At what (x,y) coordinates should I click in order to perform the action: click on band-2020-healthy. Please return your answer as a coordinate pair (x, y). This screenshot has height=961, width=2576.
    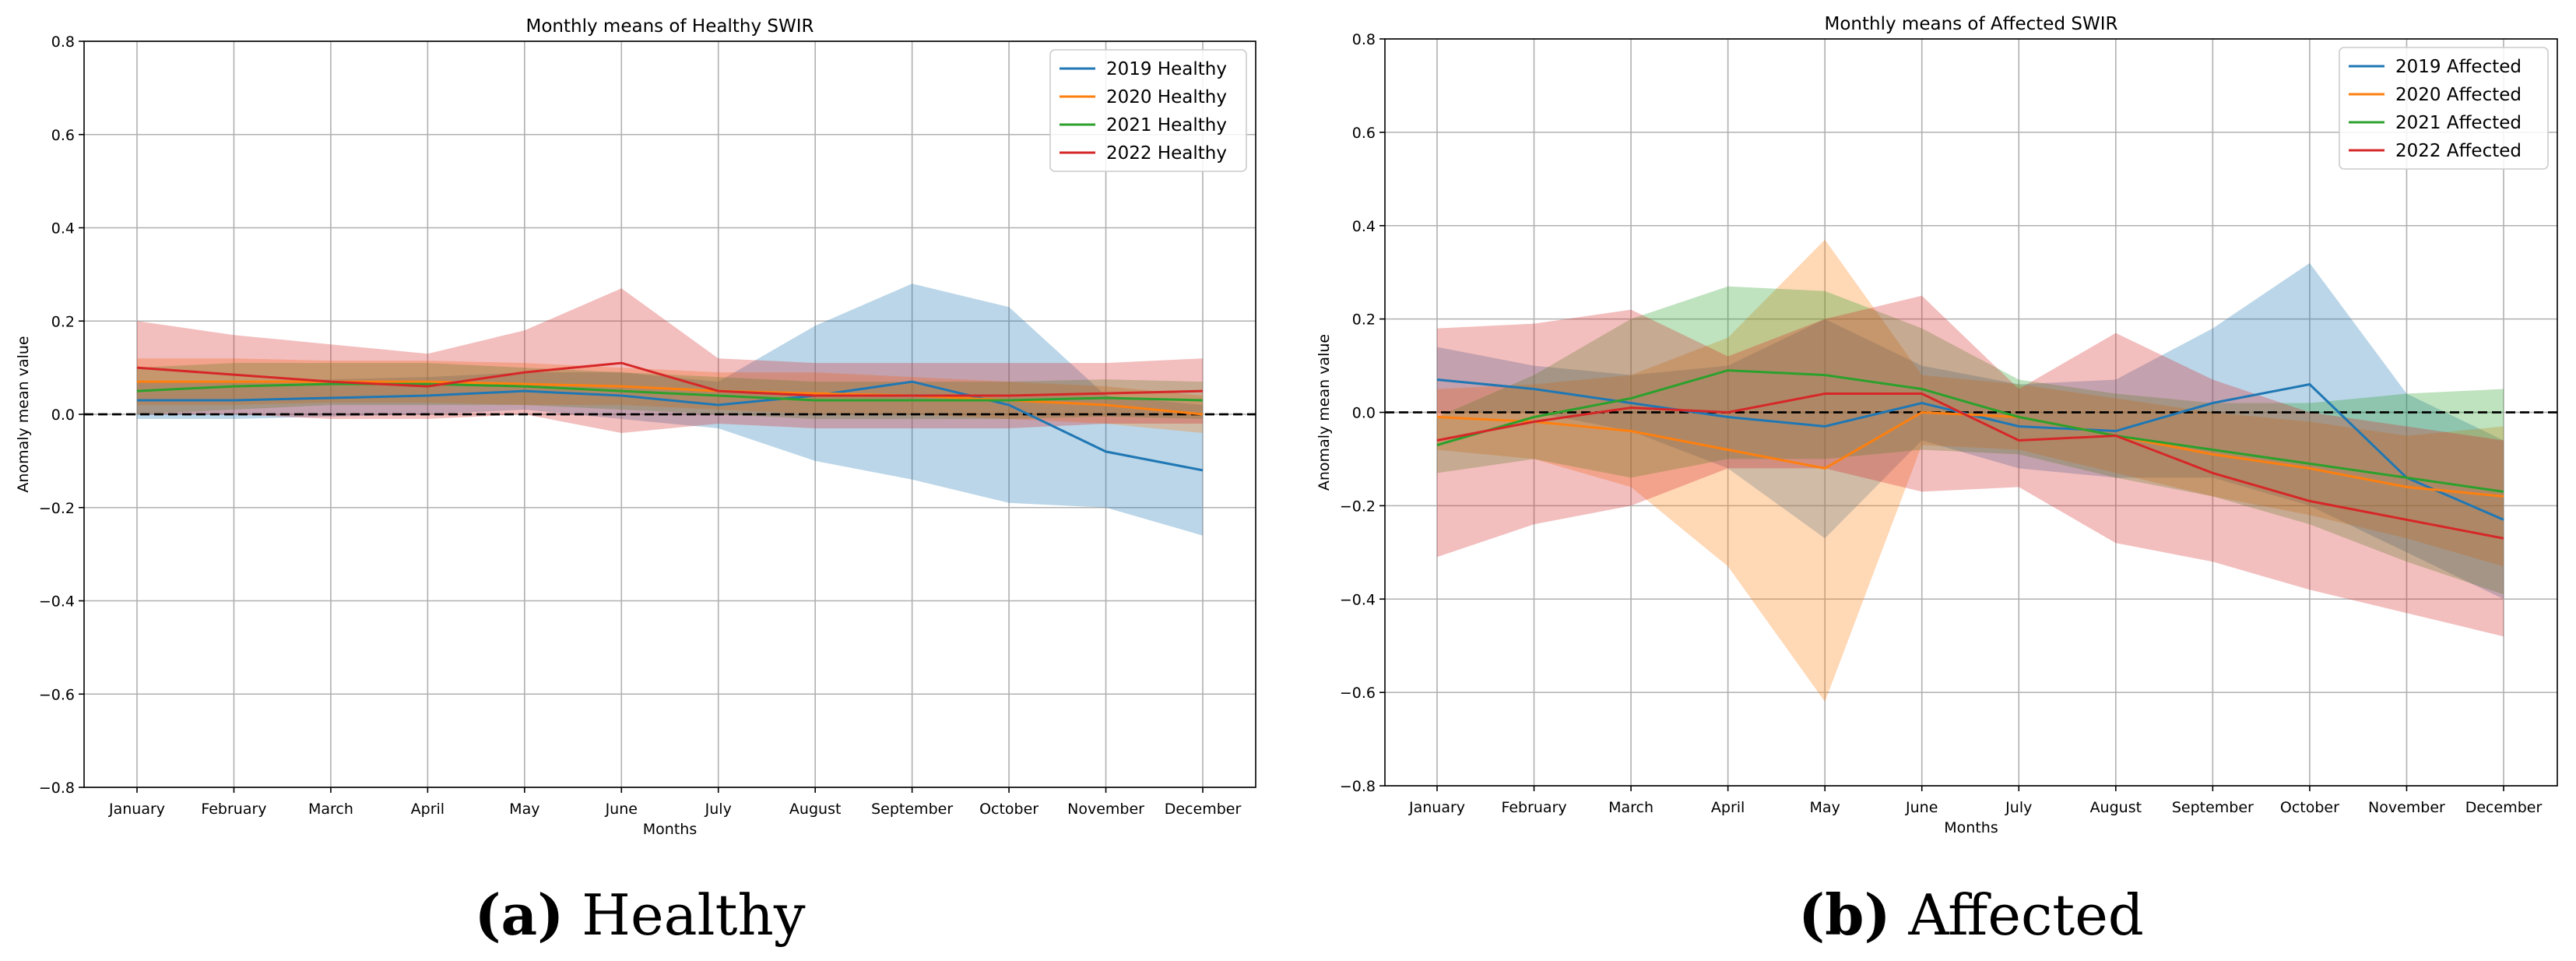
    Looking at the image, I should click on (670, 395).